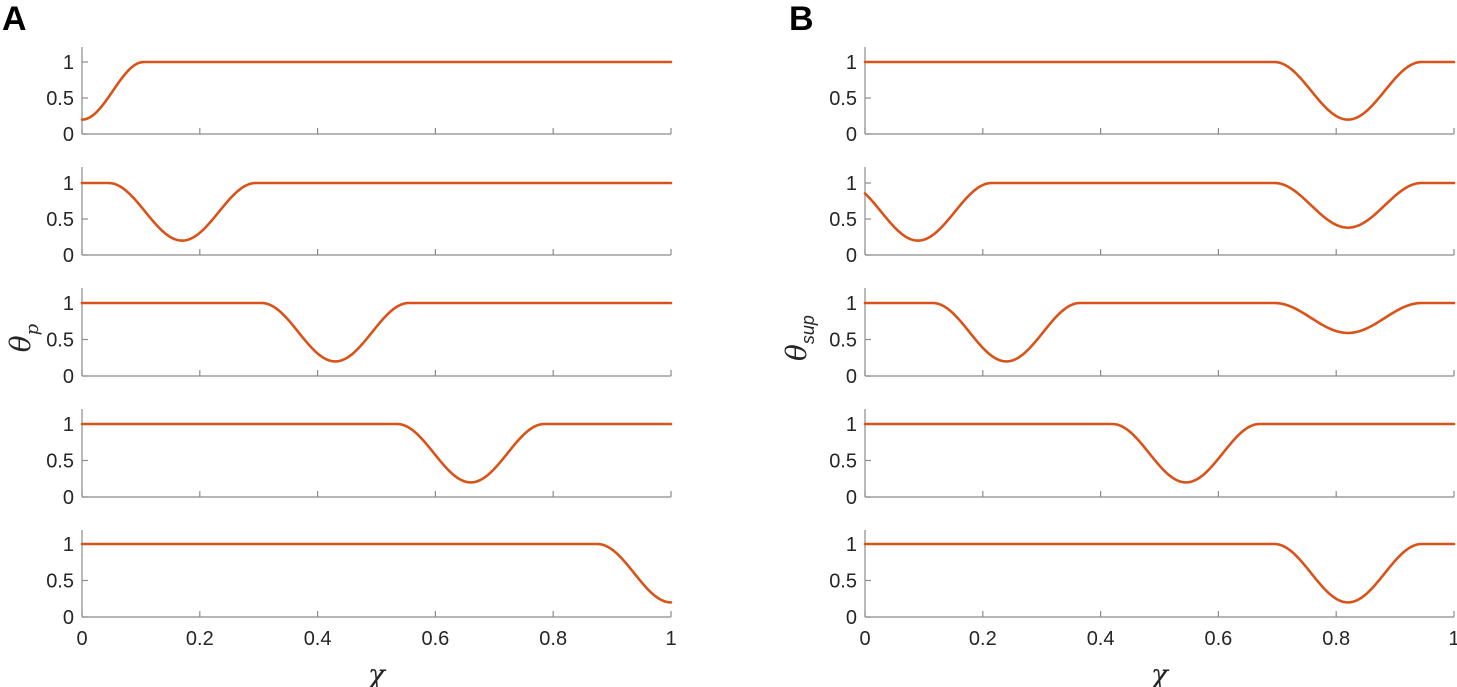 The width and height of the screenshot is (1457, 687). Describe the element at coordinates (801, 19) in the screenshot. I see `panel-letter-b: B` at that location.